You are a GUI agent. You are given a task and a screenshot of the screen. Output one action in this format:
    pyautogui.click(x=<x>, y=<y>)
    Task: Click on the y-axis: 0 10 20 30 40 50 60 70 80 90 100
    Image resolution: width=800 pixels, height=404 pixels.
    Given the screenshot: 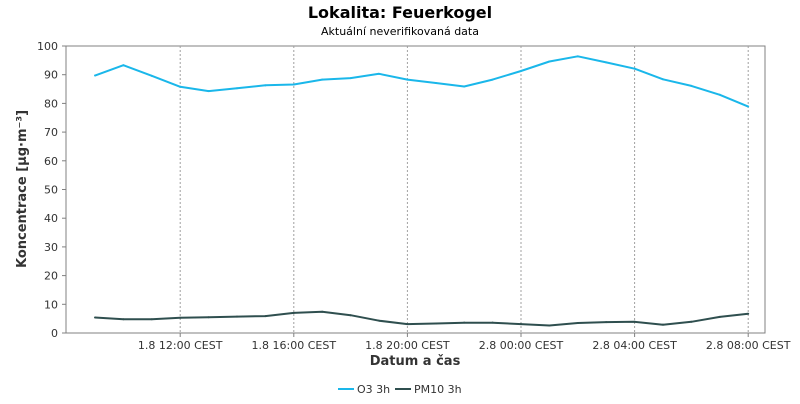 What is the action you would take?
    pyautogui.click(x=51, y=190)
    